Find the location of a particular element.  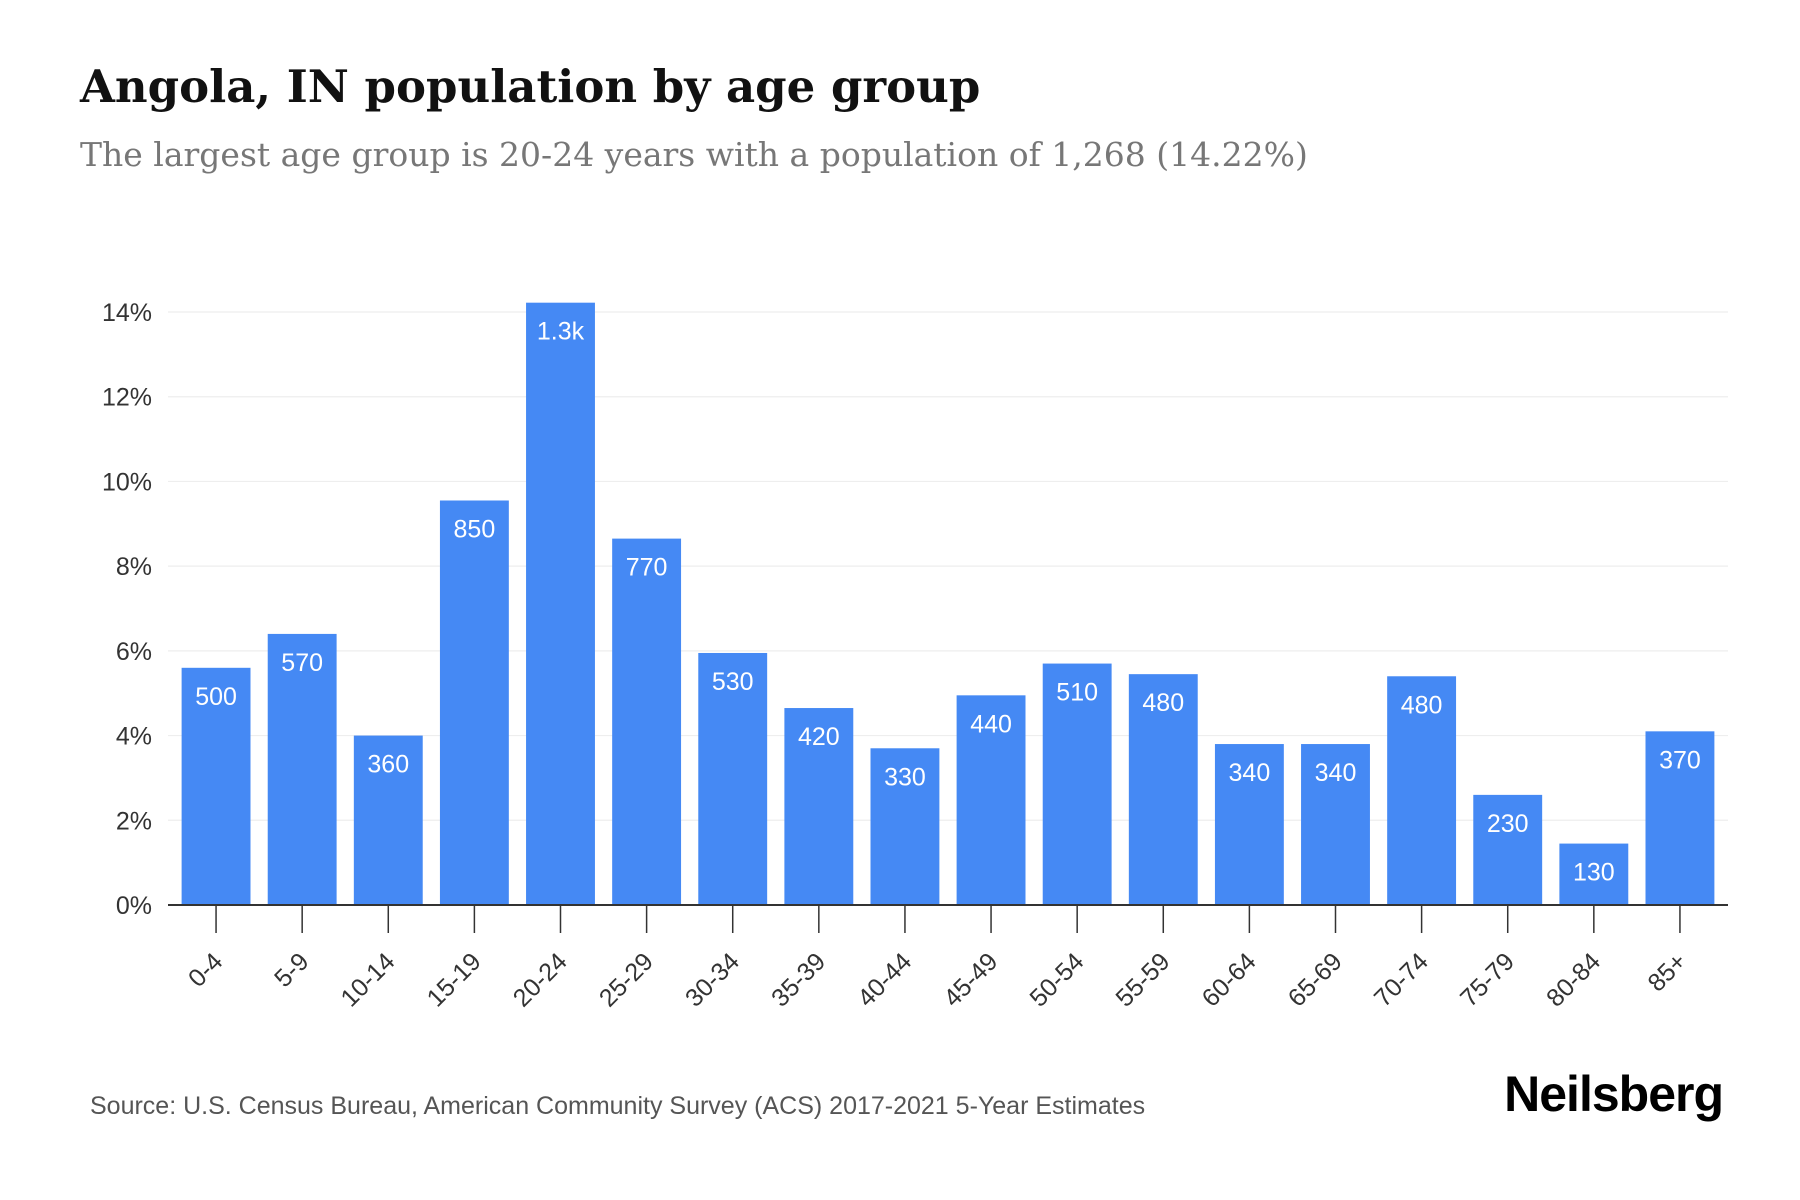

bar-value-label: 1.3k is located at coordinates (561, 332).